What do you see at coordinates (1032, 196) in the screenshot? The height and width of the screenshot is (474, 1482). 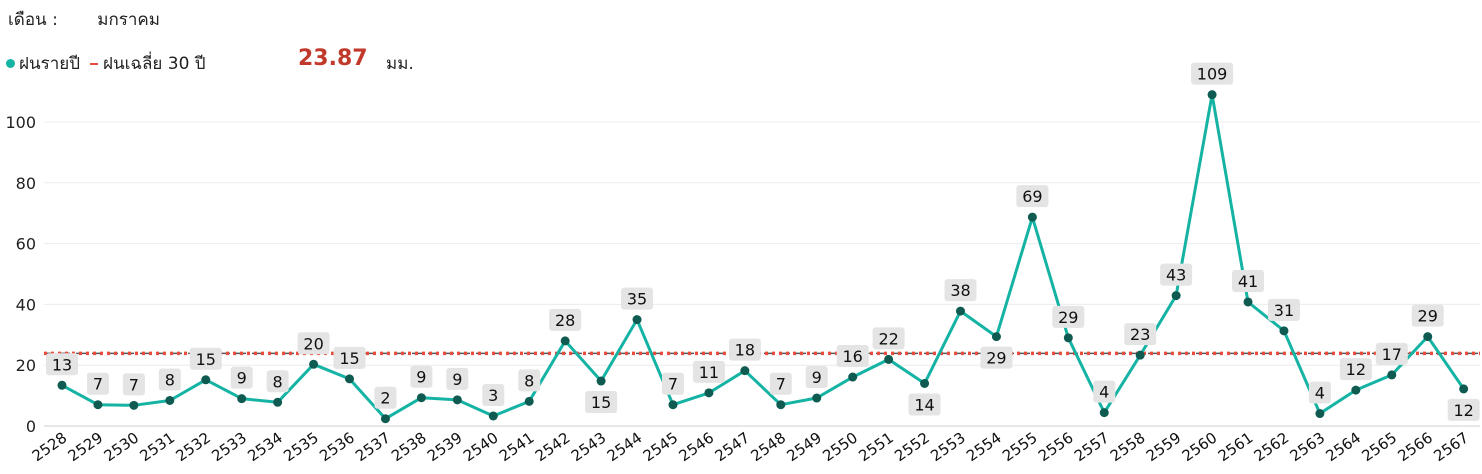 I see `data-label: 69` at bounding box center [1032, 196].